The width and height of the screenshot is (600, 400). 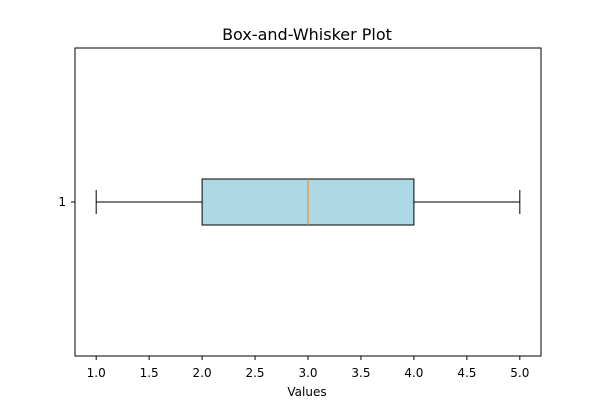 What do you see at coordinates (308, 202) in the screenshot?
I see `box-series` at bounding box center [308, 202].